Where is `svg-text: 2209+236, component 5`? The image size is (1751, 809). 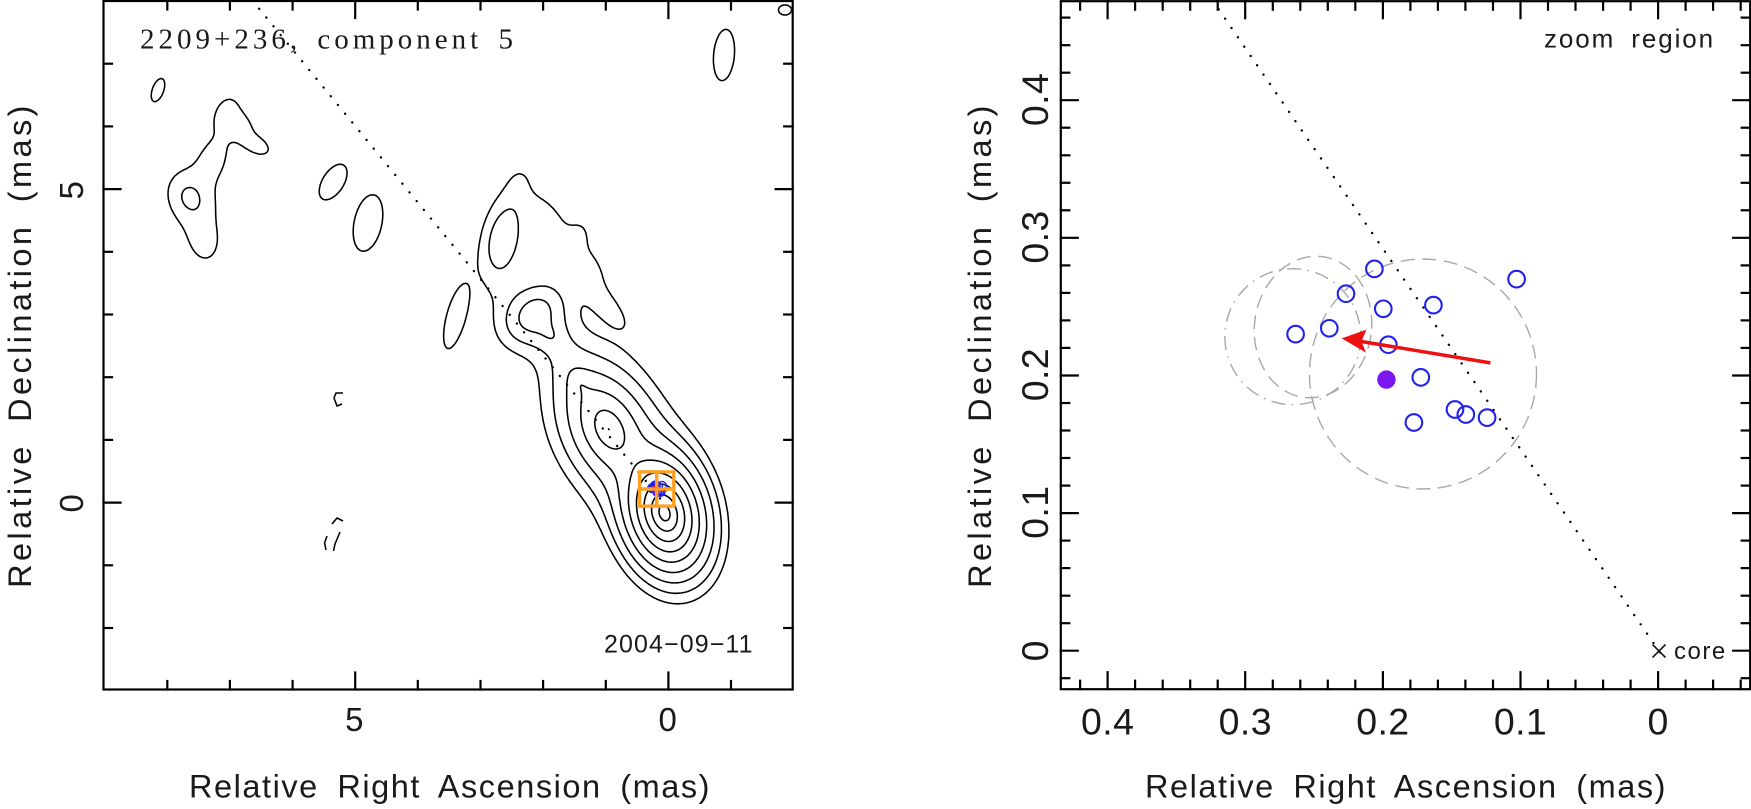
svg-text: 2209+236, component 5 is located at coordinates (328, 39).